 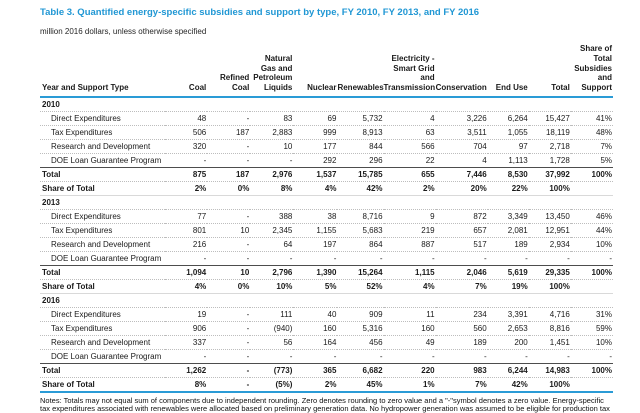 What do you see at coordinates (326, 258) in the screenshot?
I see `data-row: DOE Loan Guarantee Program - - - - - - - - - -` at bounding box center [326, 258].